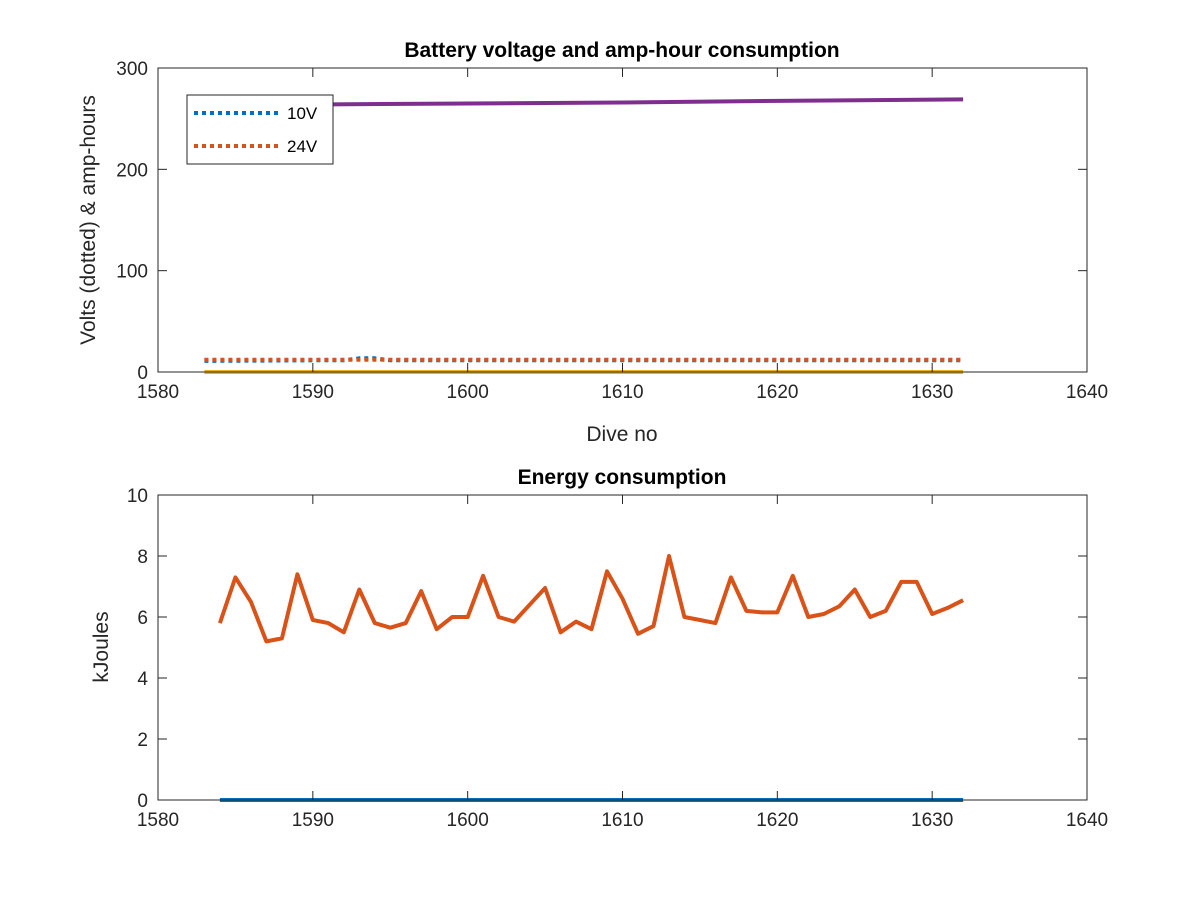 The width and height of the screenshot is (1200, 900). What do you see at coordinates (158, 392) in the screenshot?
I see `battery-x-tick-label: 1580` at bounding box center [158, 392].